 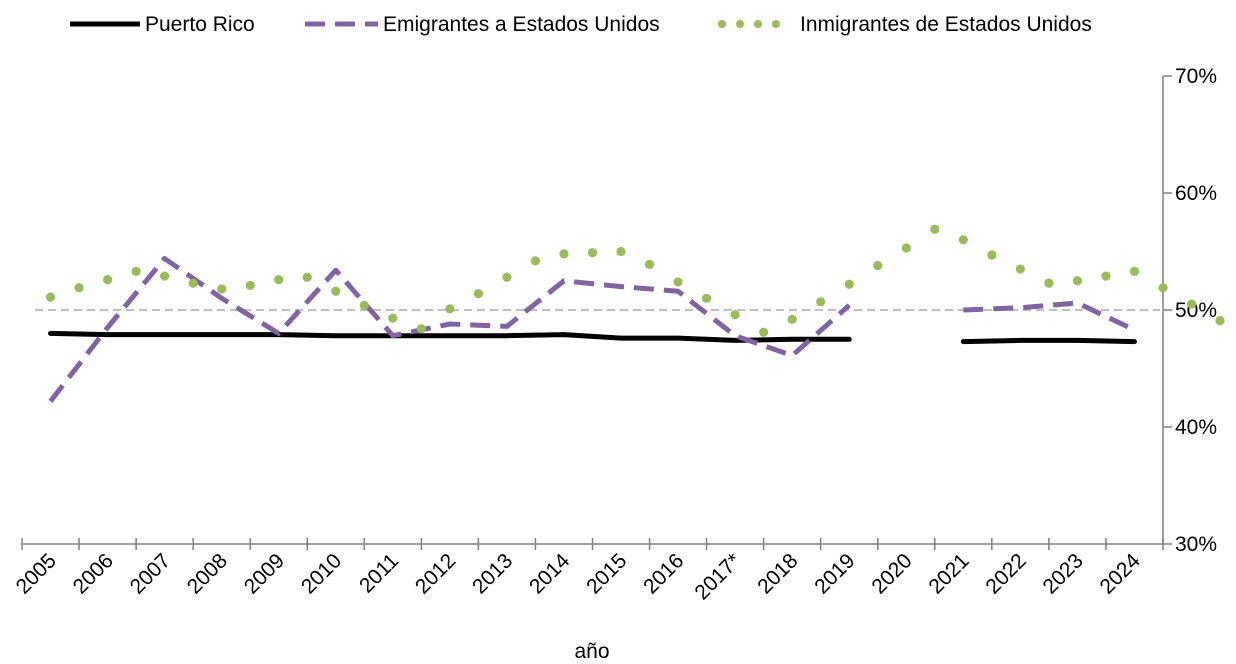 What do you see at coordinates (435, 573) in the screenshot?
I see `x-tick-label: 2012` at bounding box center [435, 573].